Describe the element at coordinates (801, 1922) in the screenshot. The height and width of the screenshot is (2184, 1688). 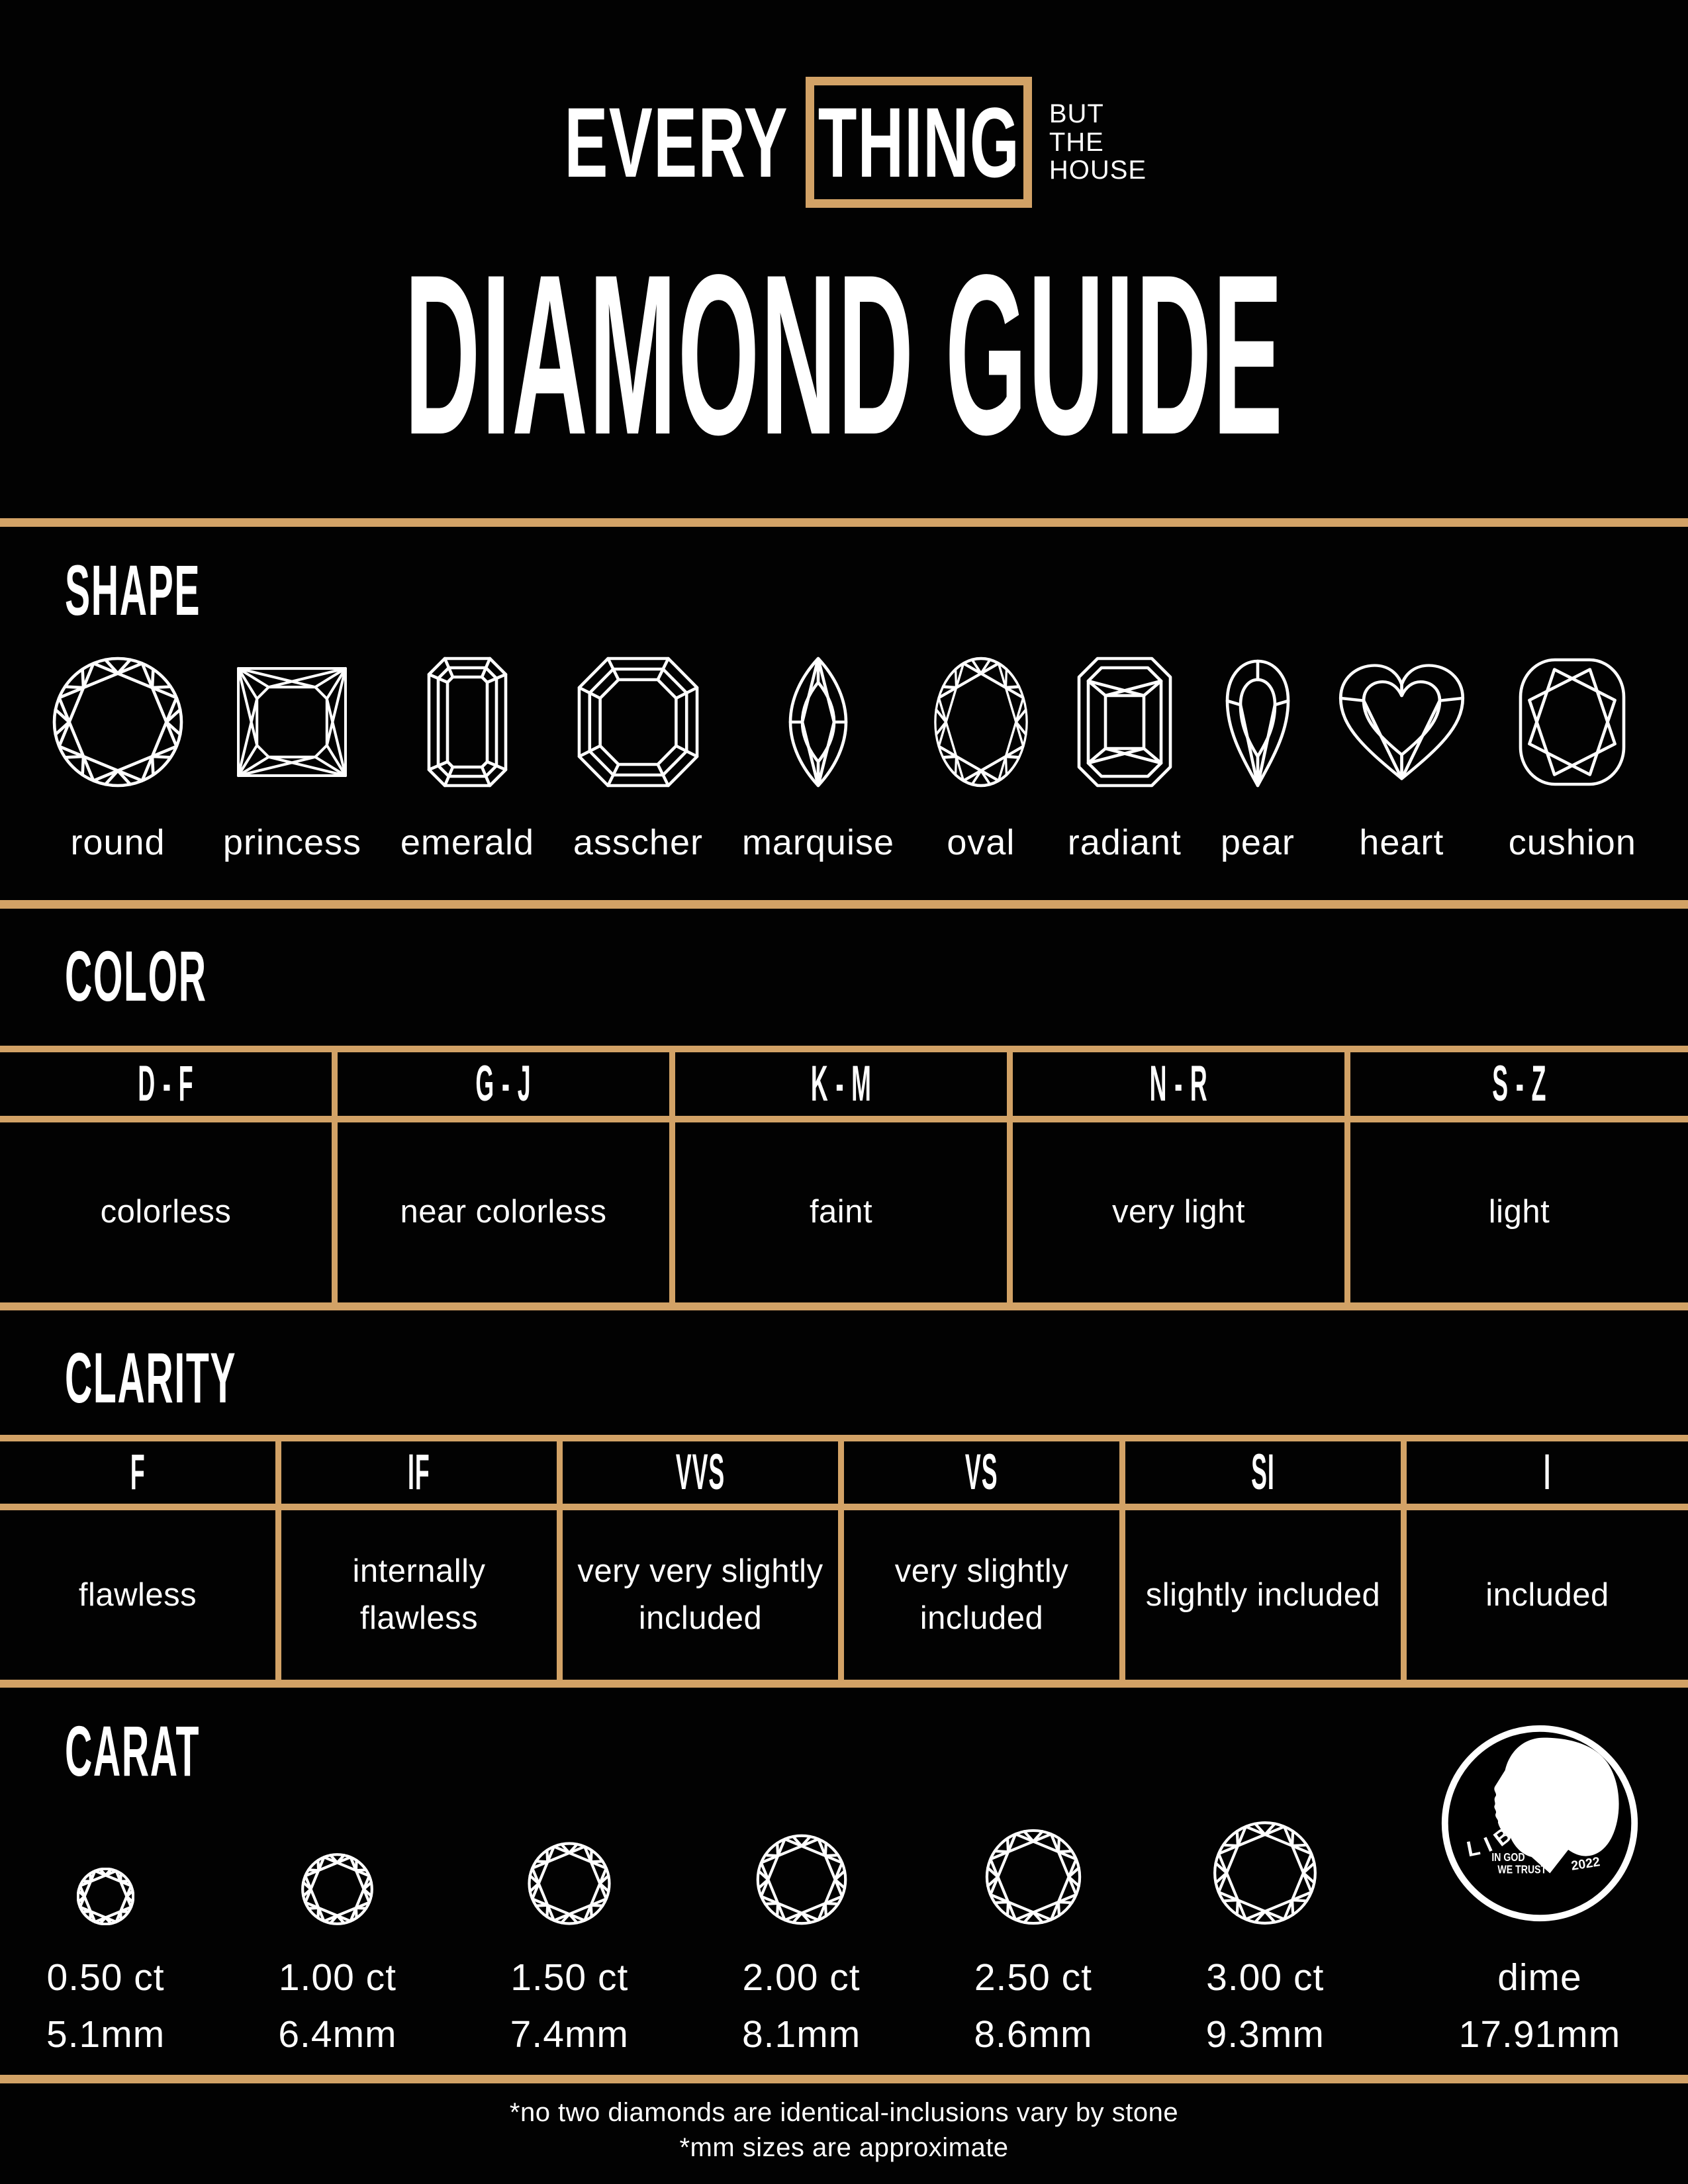
I see `carat-item-2-00-ct: 2.00 ct 8.1mm` at that location.